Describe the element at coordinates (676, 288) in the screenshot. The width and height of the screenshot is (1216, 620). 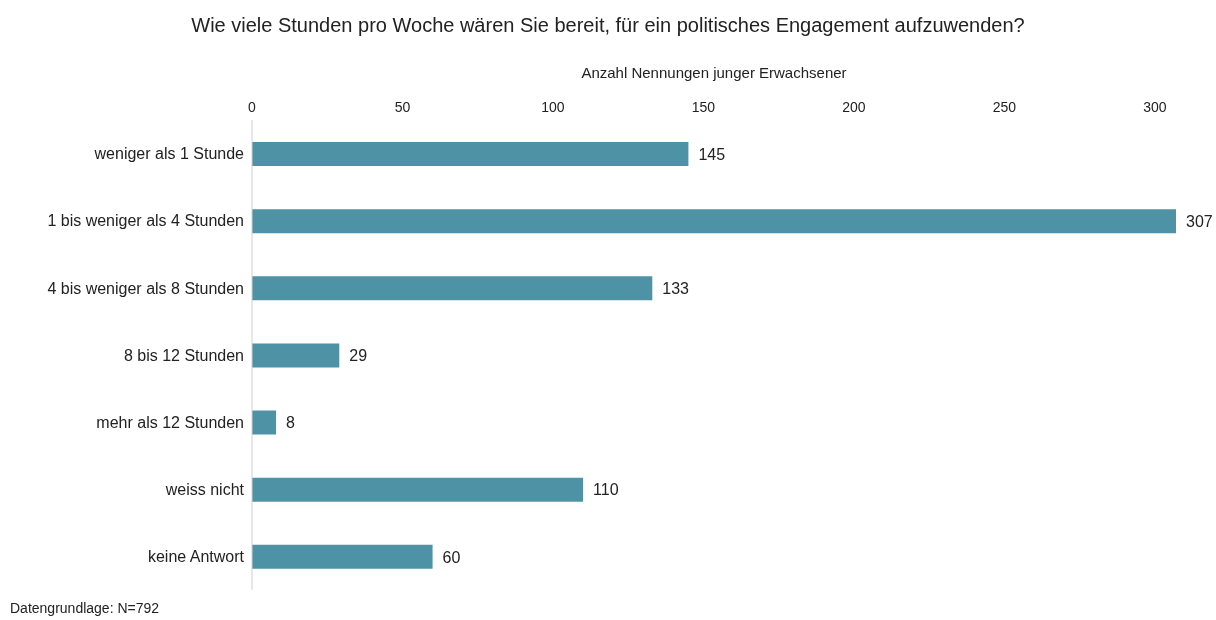
I see `data-label: 133` at that location.